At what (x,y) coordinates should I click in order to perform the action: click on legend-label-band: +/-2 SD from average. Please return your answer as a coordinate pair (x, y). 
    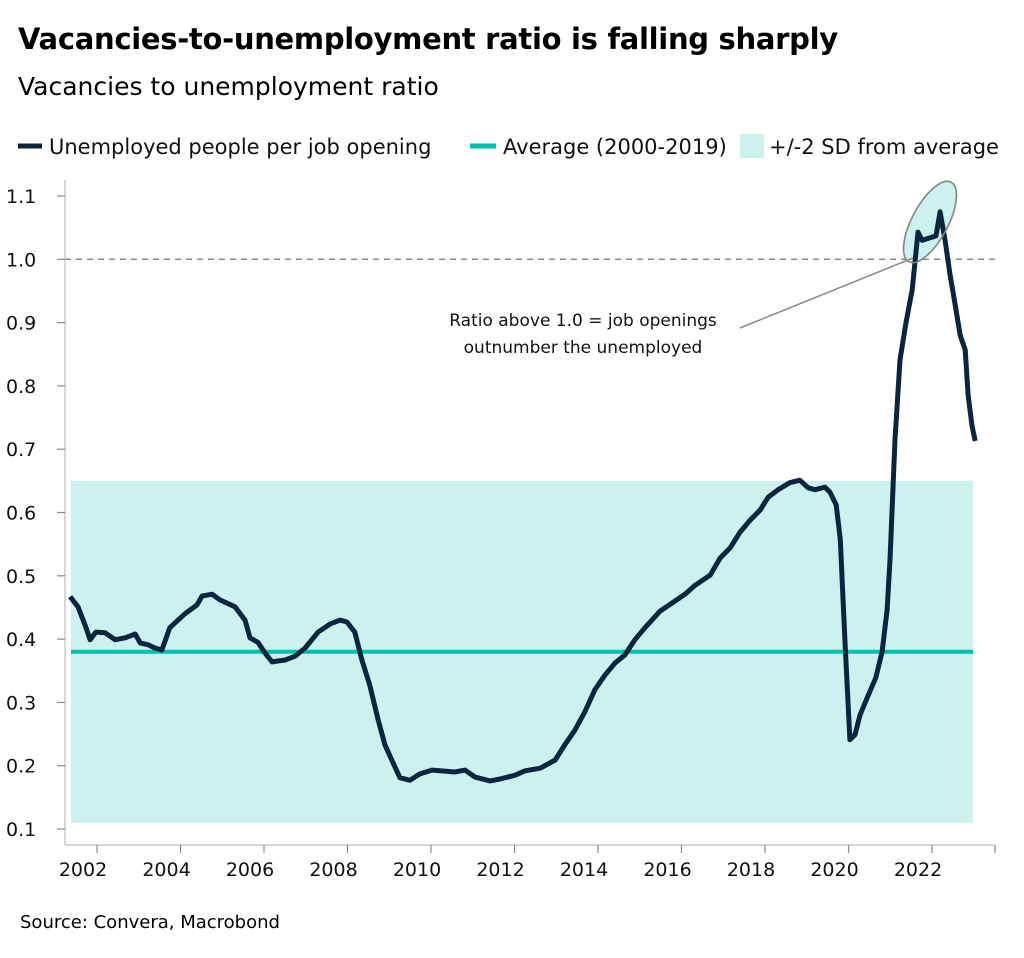
    Looking at the image, I should click on (884, 147).